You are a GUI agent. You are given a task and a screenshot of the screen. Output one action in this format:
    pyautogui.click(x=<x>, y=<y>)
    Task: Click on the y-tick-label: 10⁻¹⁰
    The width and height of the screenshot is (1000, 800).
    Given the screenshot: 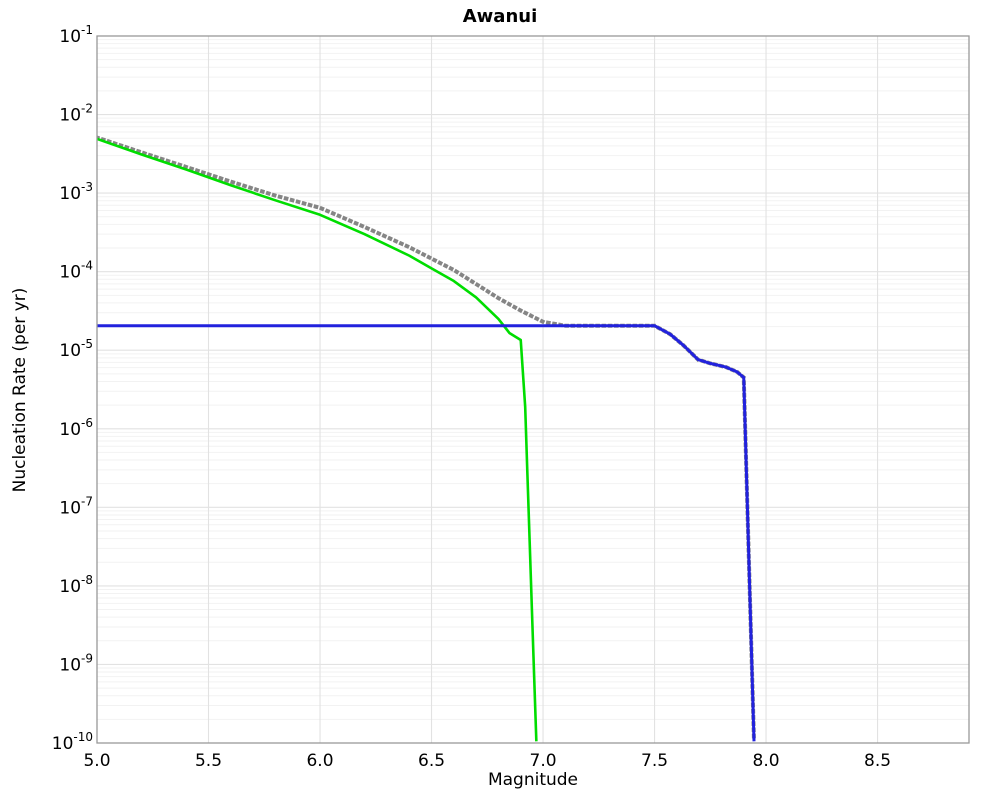 What is the action you would take?
    pyautogui.click(x=72, y=742)
    